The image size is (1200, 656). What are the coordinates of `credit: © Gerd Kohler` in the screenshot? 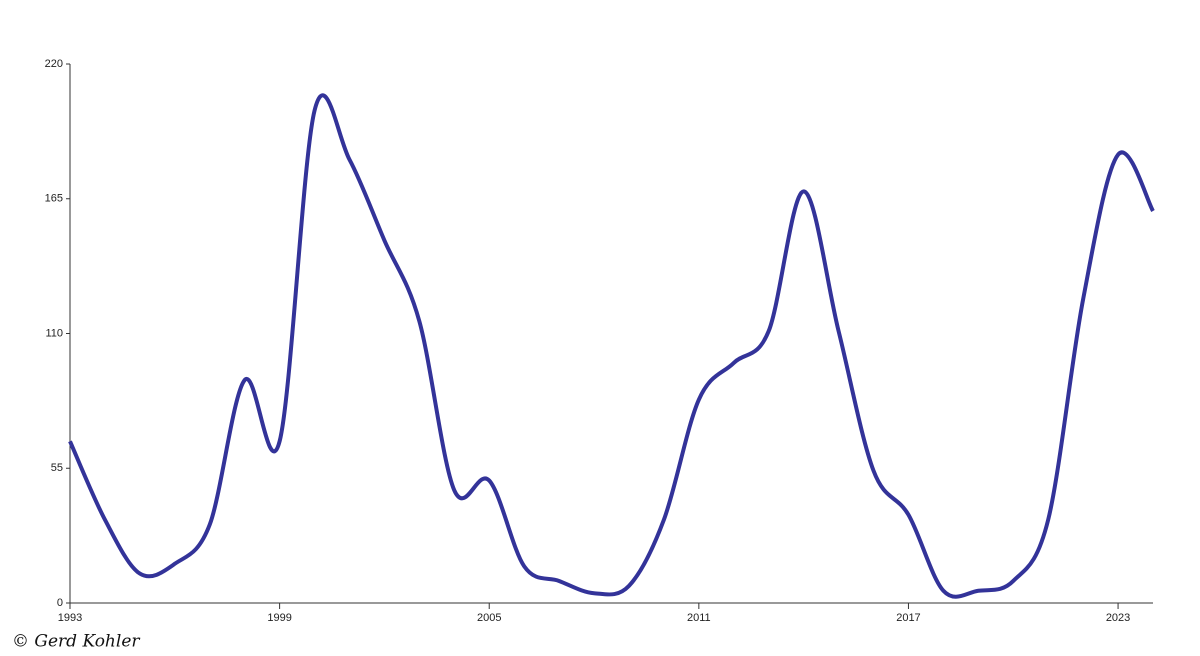 It's located at (76, 642).